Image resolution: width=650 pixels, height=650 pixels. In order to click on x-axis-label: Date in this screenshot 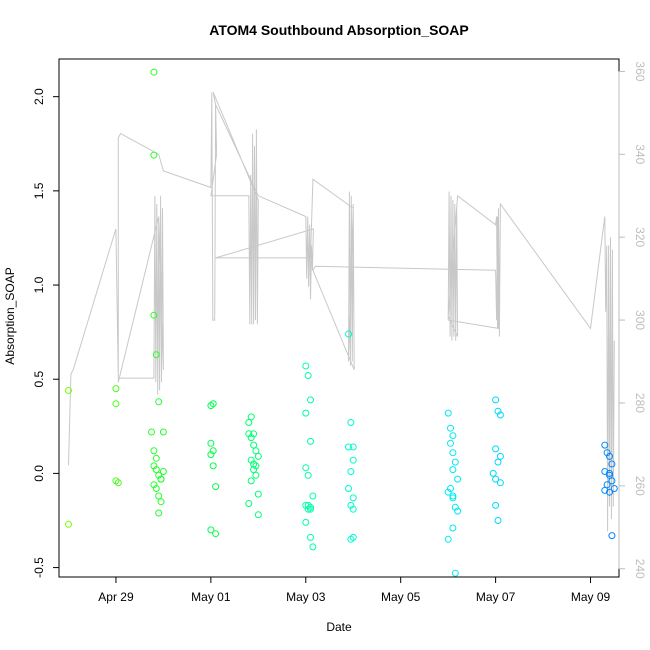, I will do `click(339, 627)`.